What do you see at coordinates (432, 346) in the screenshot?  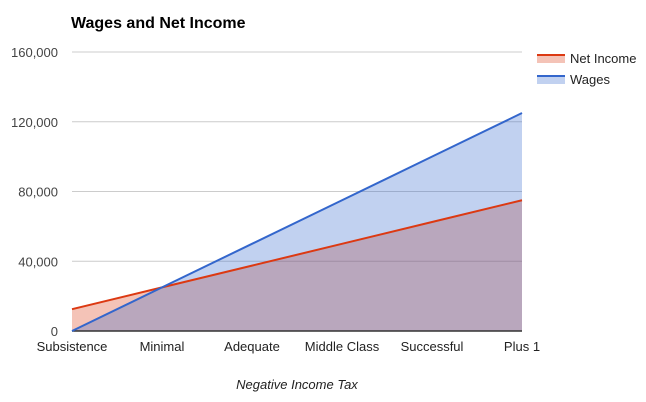 I see `x-tick-label: Successful` at bounding box center [432, 346].